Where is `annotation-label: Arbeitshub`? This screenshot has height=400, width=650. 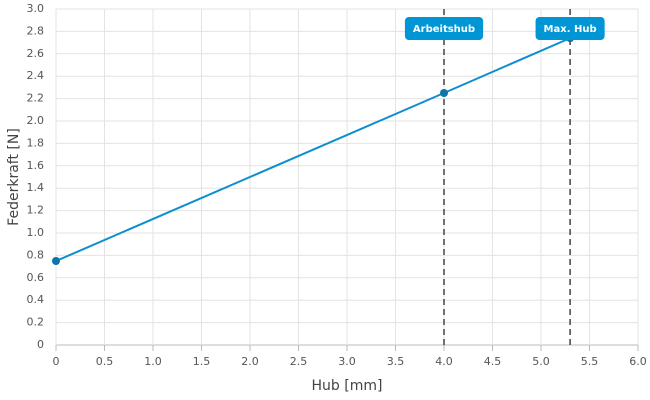
annotation-label: Arbeitshub is located at coordinates (444, 28).